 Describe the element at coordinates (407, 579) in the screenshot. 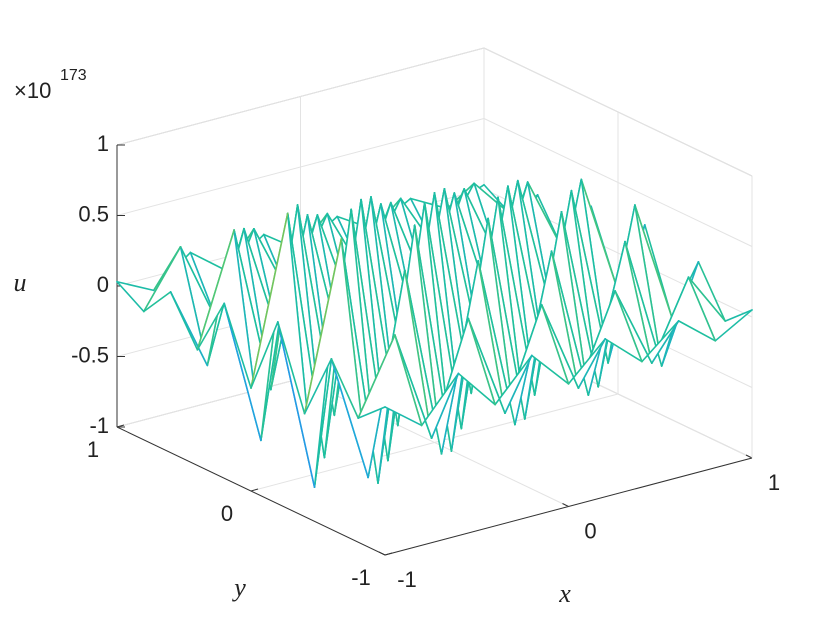

I see `x-tick-label: -1` at that location.